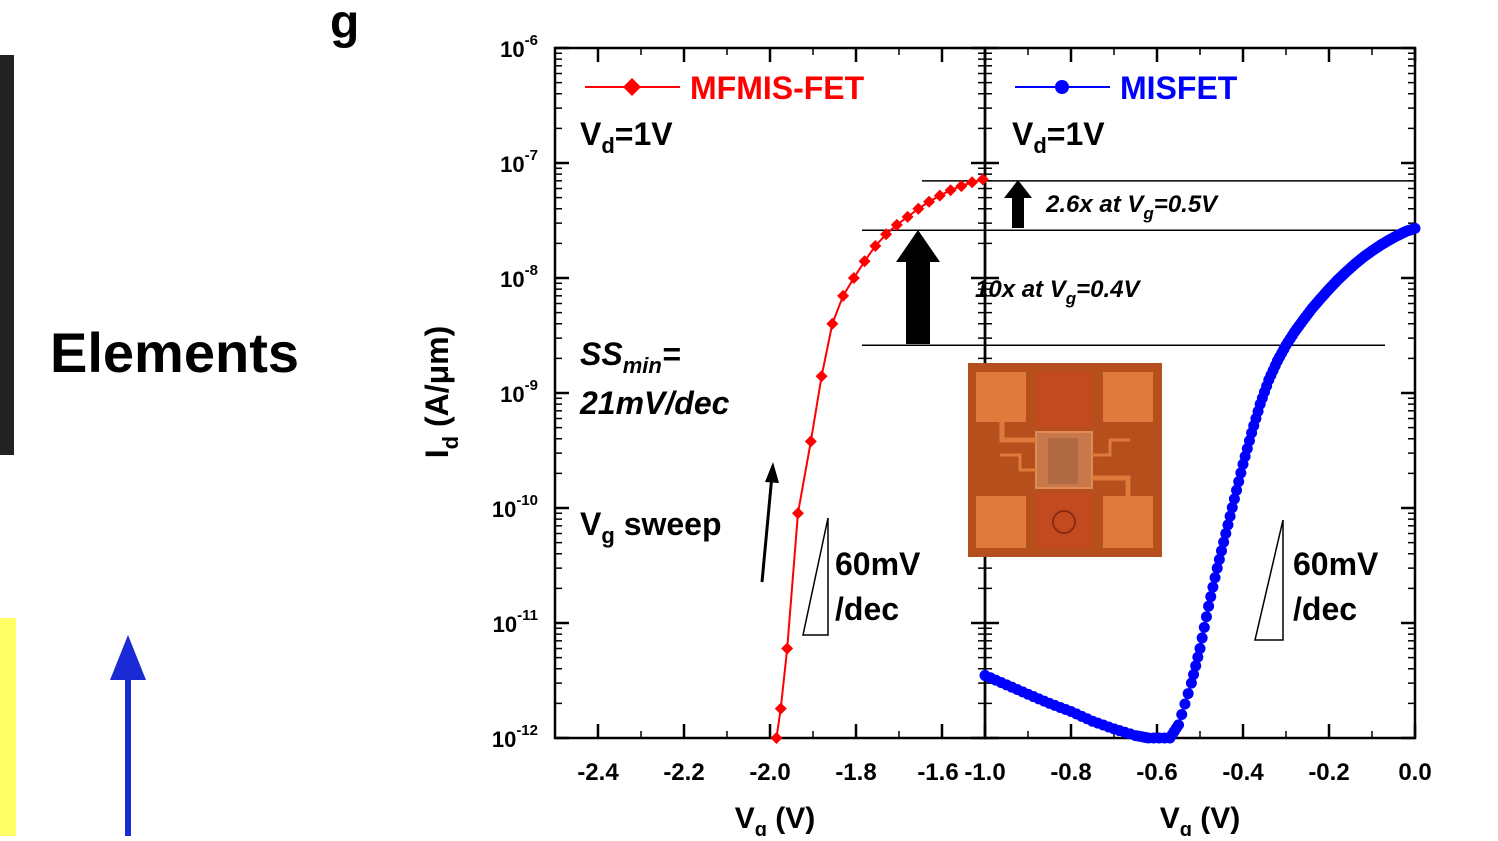  I want to click on x-tick-label: -2.2, so click(683, 772).